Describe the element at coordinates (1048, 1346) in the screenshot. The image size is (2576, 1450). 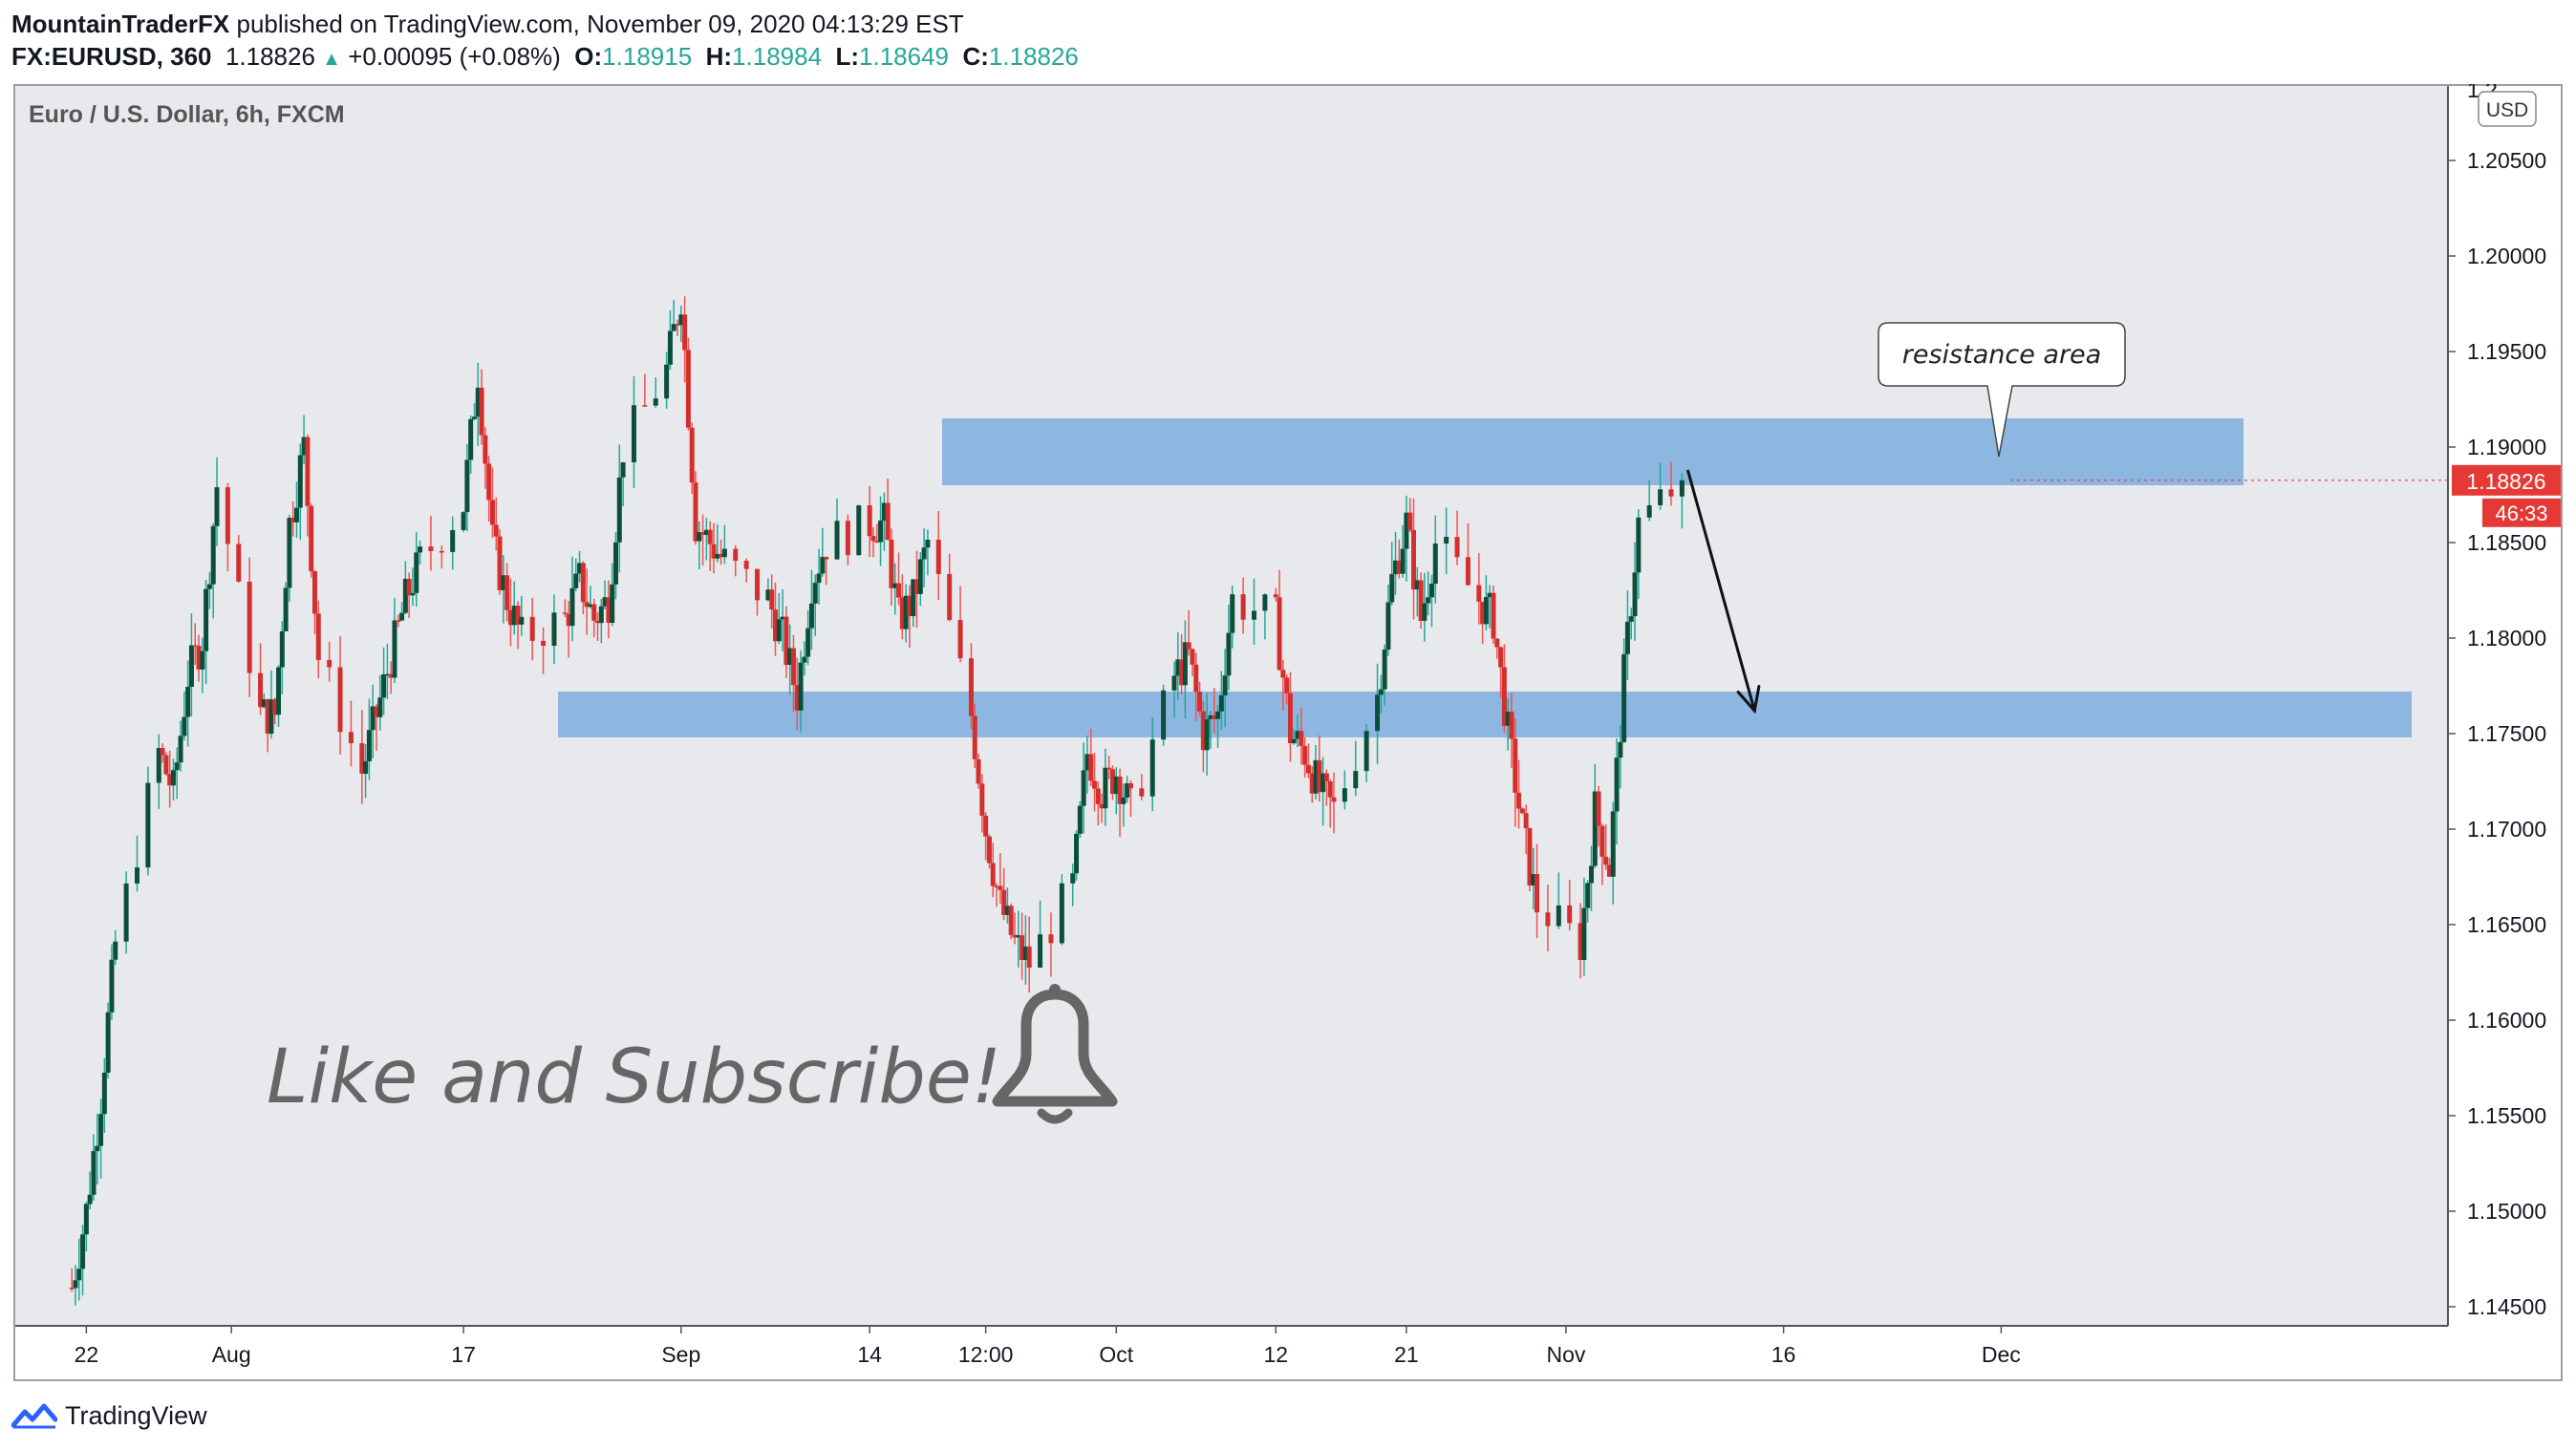
I see `time-axis-labels: 22 Aug 17 Sep 14 12:00 Oct 12 21 Nov 16 Dec` at that location.